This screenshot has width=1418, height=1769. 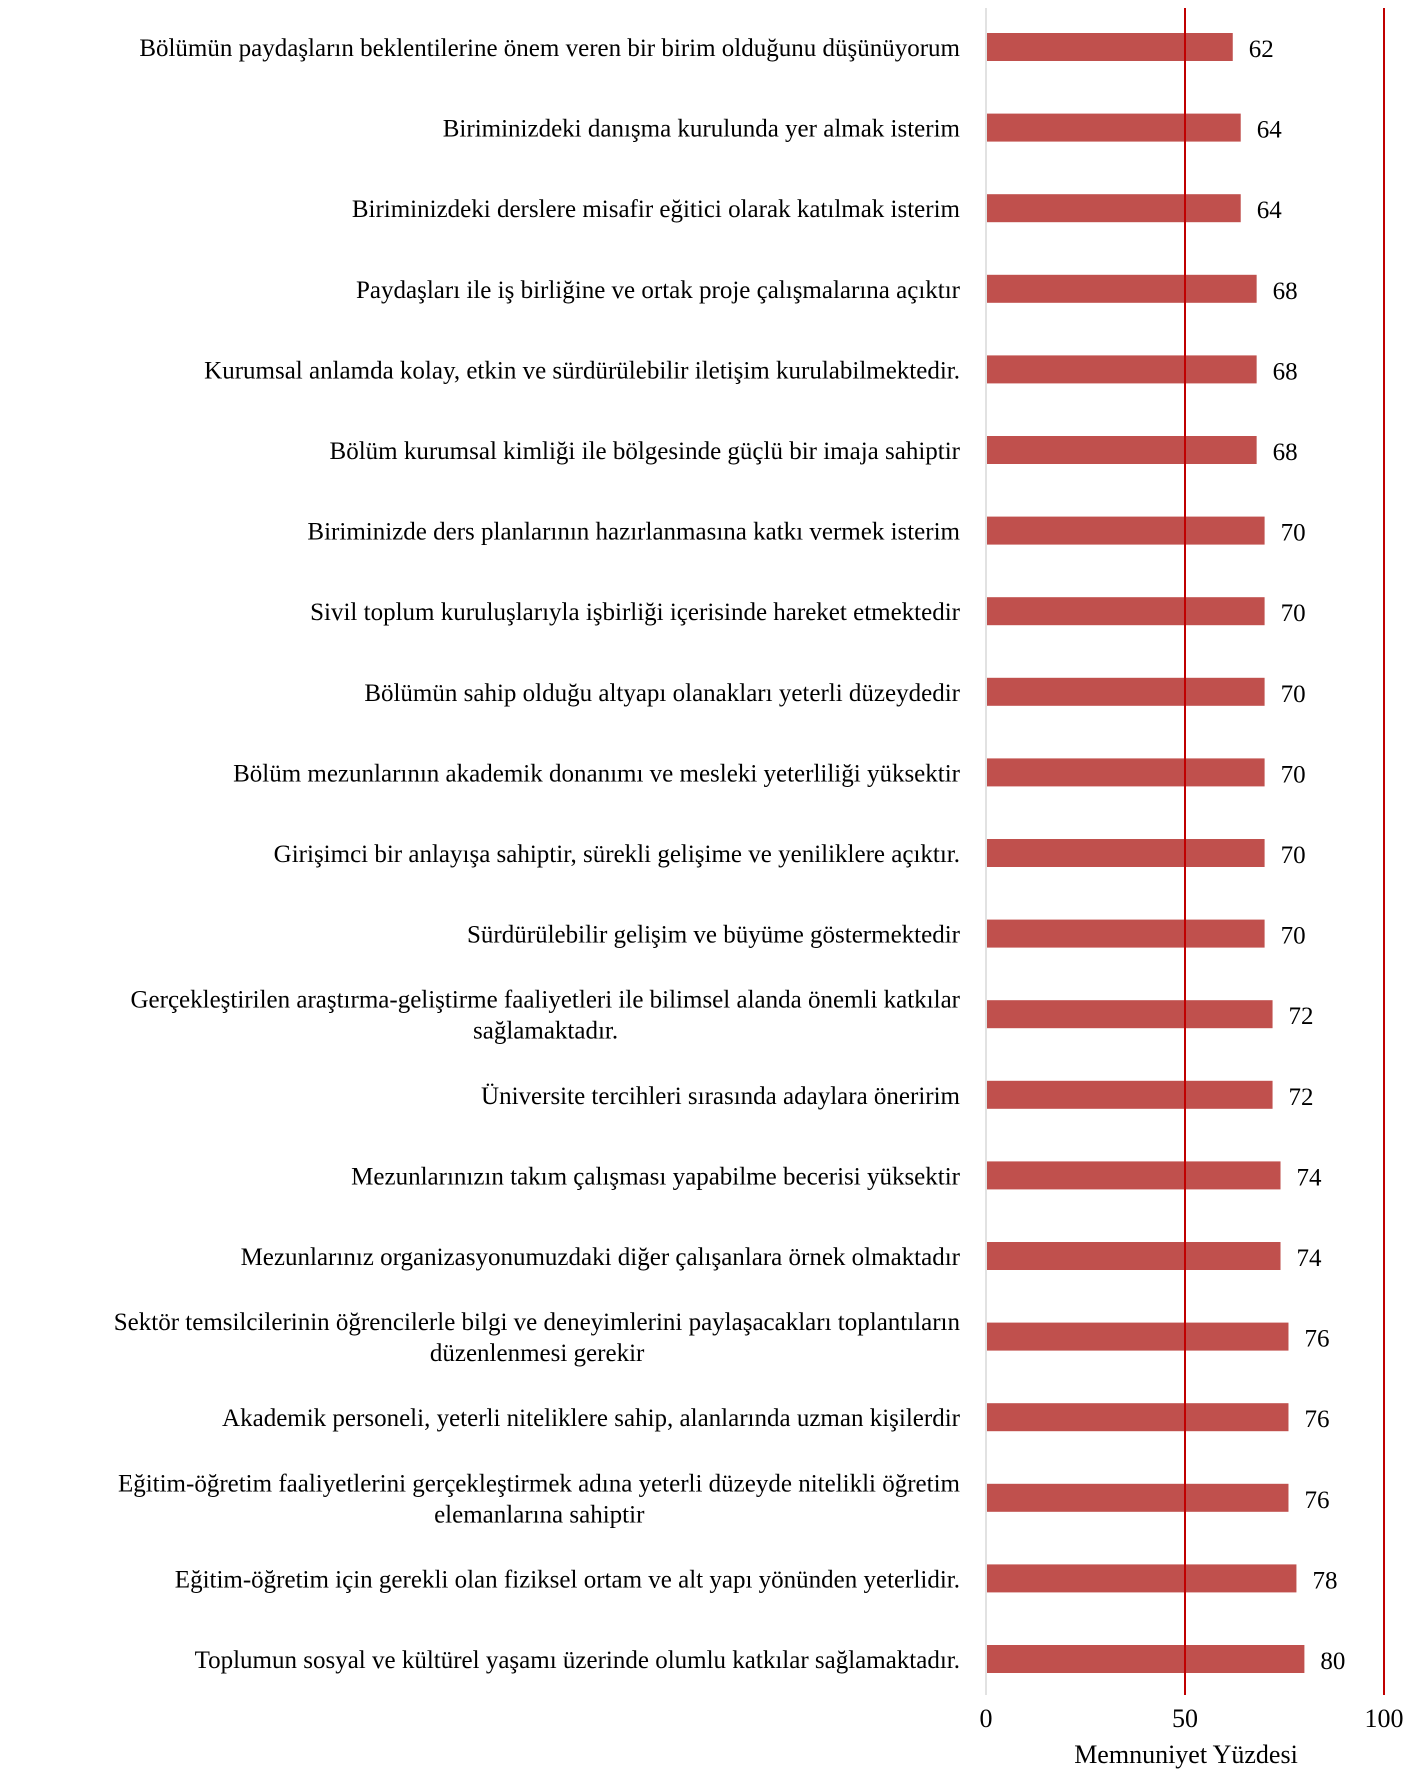 What do you see at coordinates (1293, 936) in the screenshot?
I see `data-label-12: 70` at bounding box center [1293, 936].